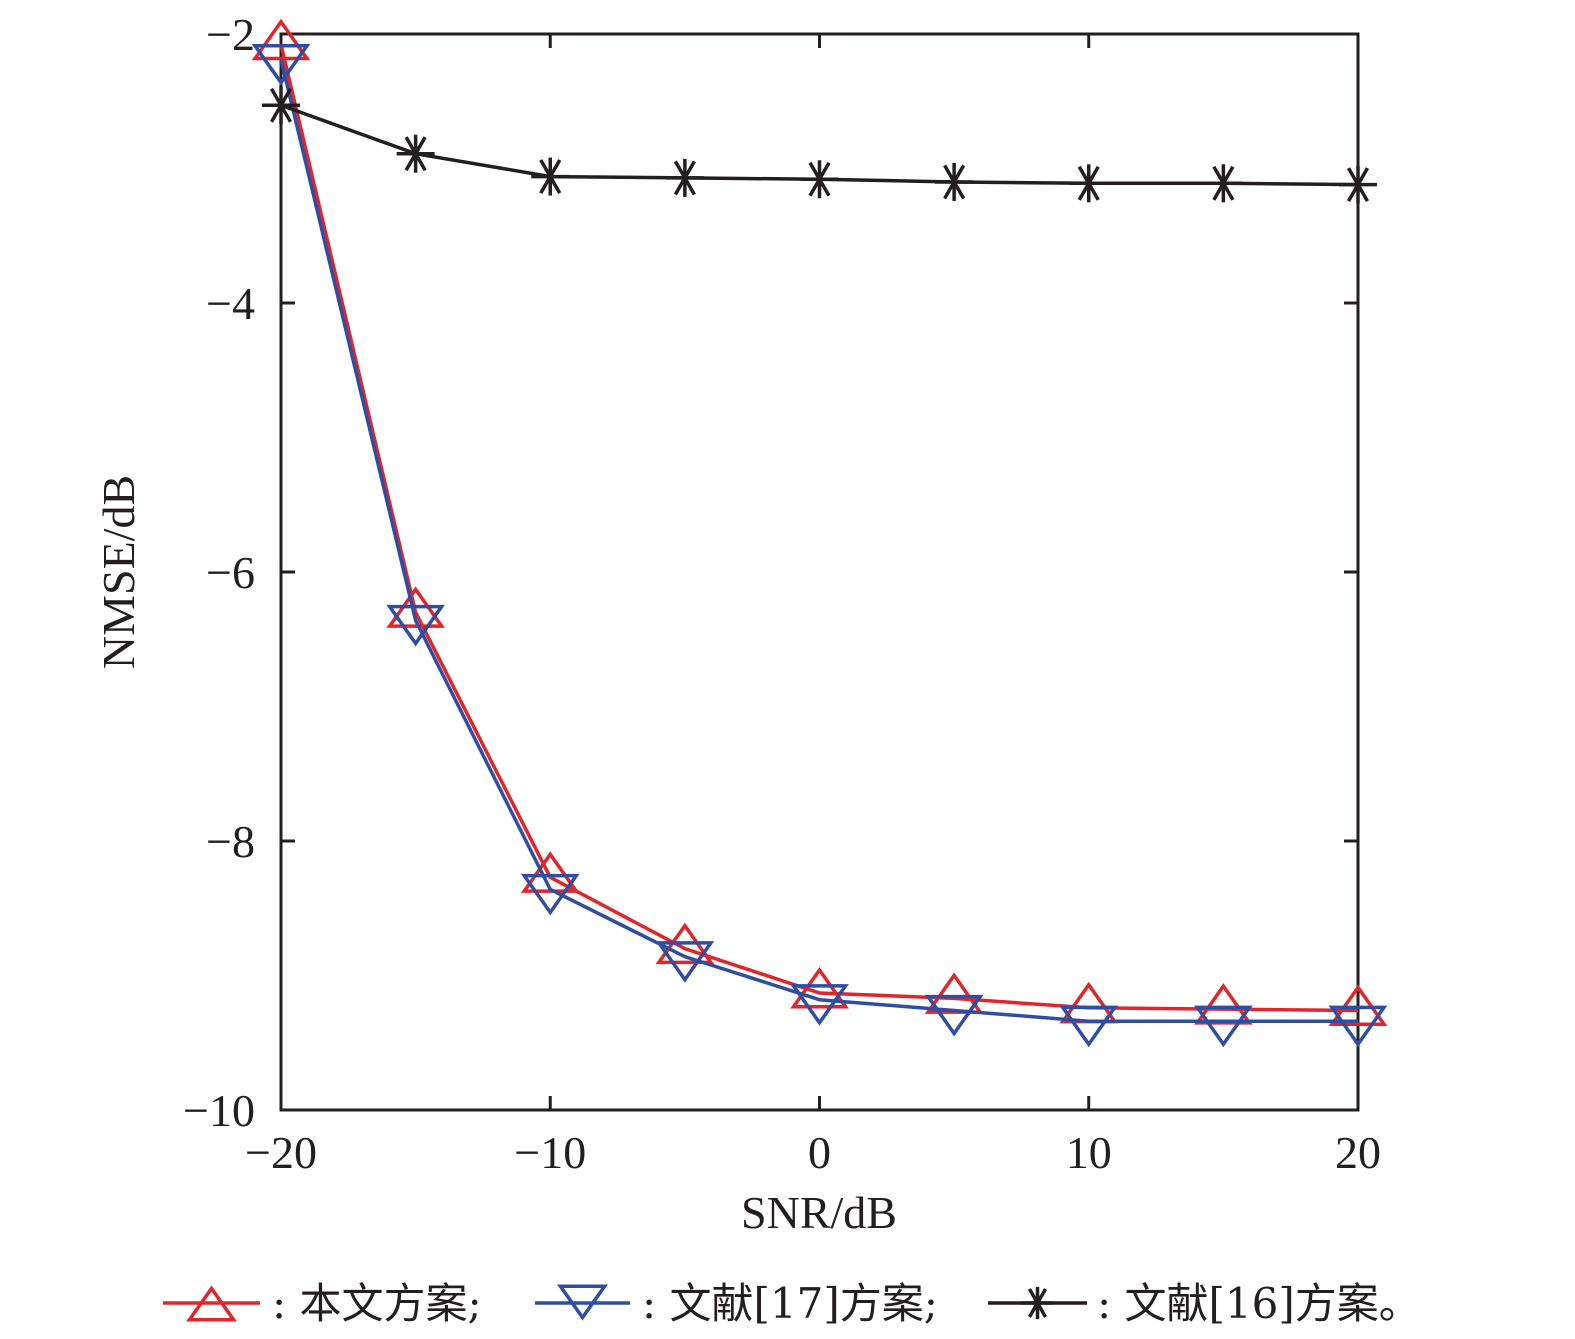 The image size is (1575, 1339). Describe the element at coordinates (1358, 1152) in the screenshot. I see `x-tick-label: 20` at that location.